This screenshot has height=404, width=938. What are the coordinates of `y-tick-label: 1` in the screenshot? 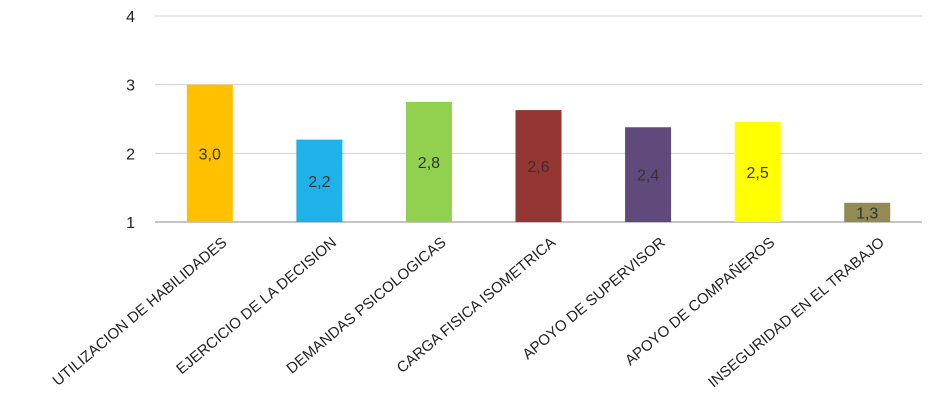 It's located at (130, 223).